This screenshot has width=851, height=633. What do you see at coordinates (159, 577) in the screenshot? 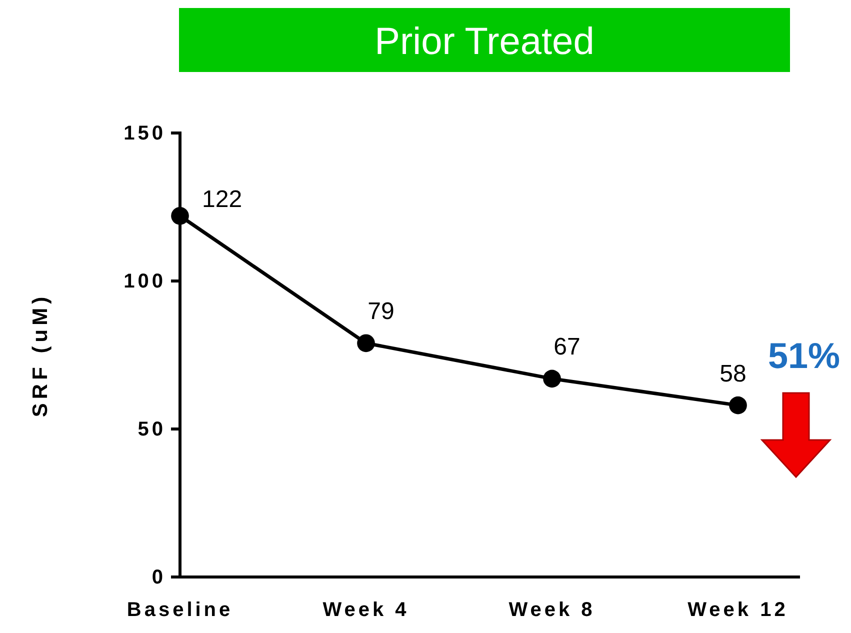
I see `y-tick-label: 0` at bounding box center [159, 577].